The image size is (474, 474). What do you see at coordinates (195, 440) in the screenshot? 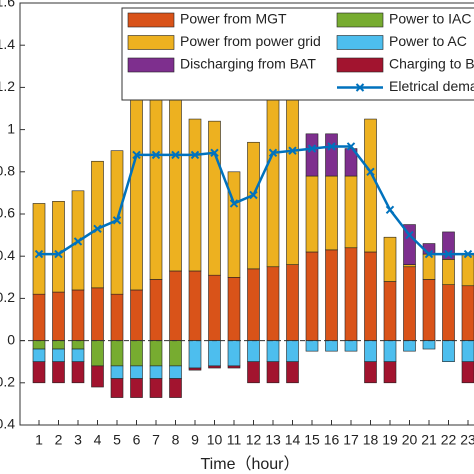
I see `x-tick-label: 9` at bounding box center [195, 440].